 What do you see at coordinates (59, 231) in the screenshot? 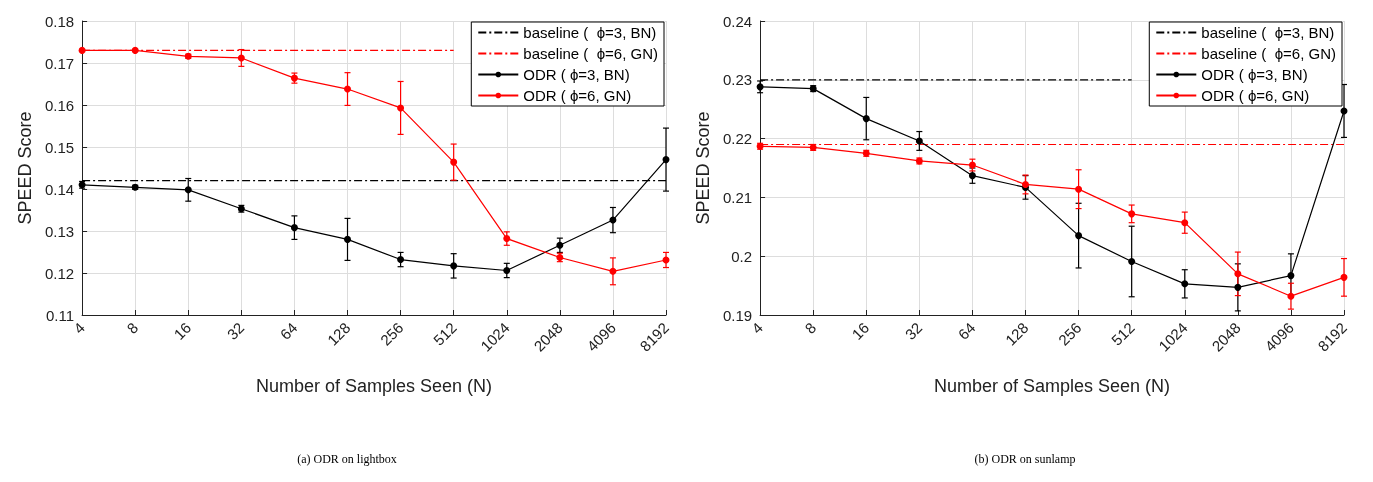
I see `y-tick-label: 0.13` at bounding box center [59, 231].